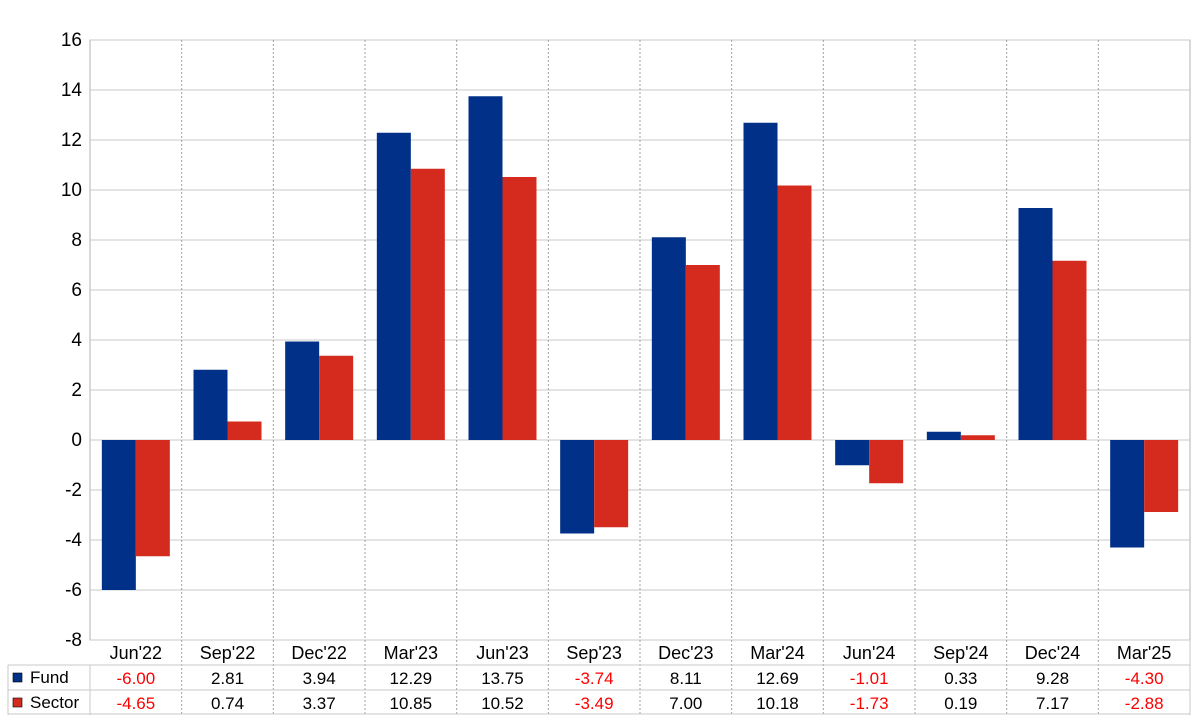  I want to click on data-label-fund: 2.81, so click(227, 678).